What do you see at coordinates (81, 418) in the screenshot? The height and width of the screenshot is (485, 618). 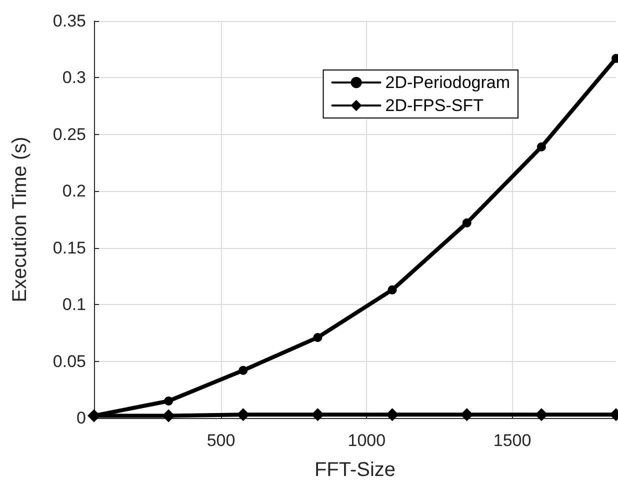 I see `y-tick-label: 0` at bounding box center [81, 418].